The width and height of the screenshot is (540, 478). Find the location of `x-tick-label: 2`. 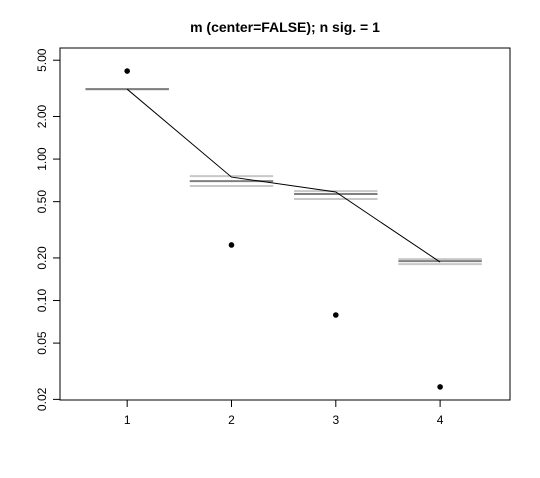

x-tick-label: 2 is located at coordinates (231, 420).